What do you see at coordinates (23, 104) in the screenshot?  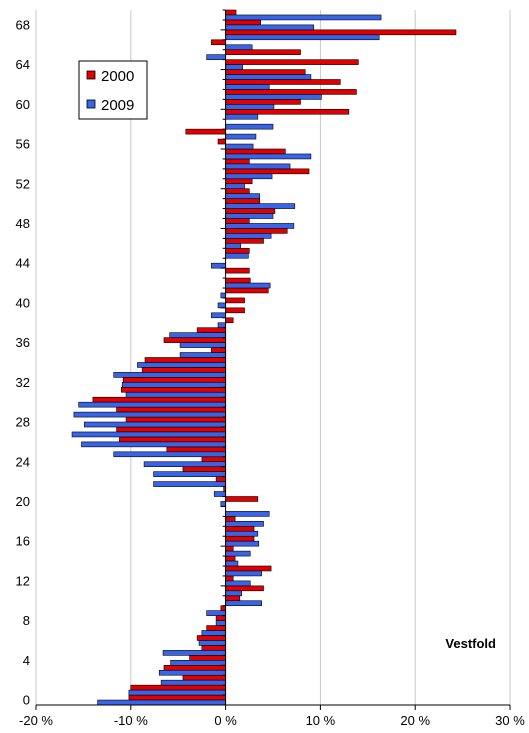 I see `y-tick-label: 60` at bounding box center [23, 104].